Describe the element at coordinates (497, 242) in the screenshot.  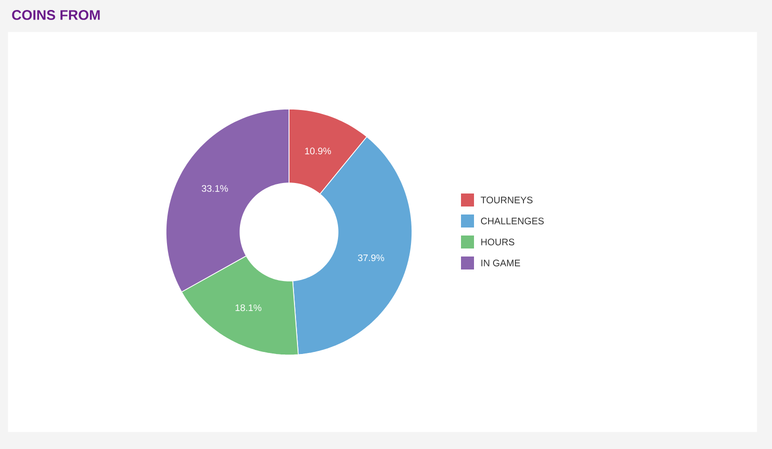
I see `legend-label: HOURS` at that location.